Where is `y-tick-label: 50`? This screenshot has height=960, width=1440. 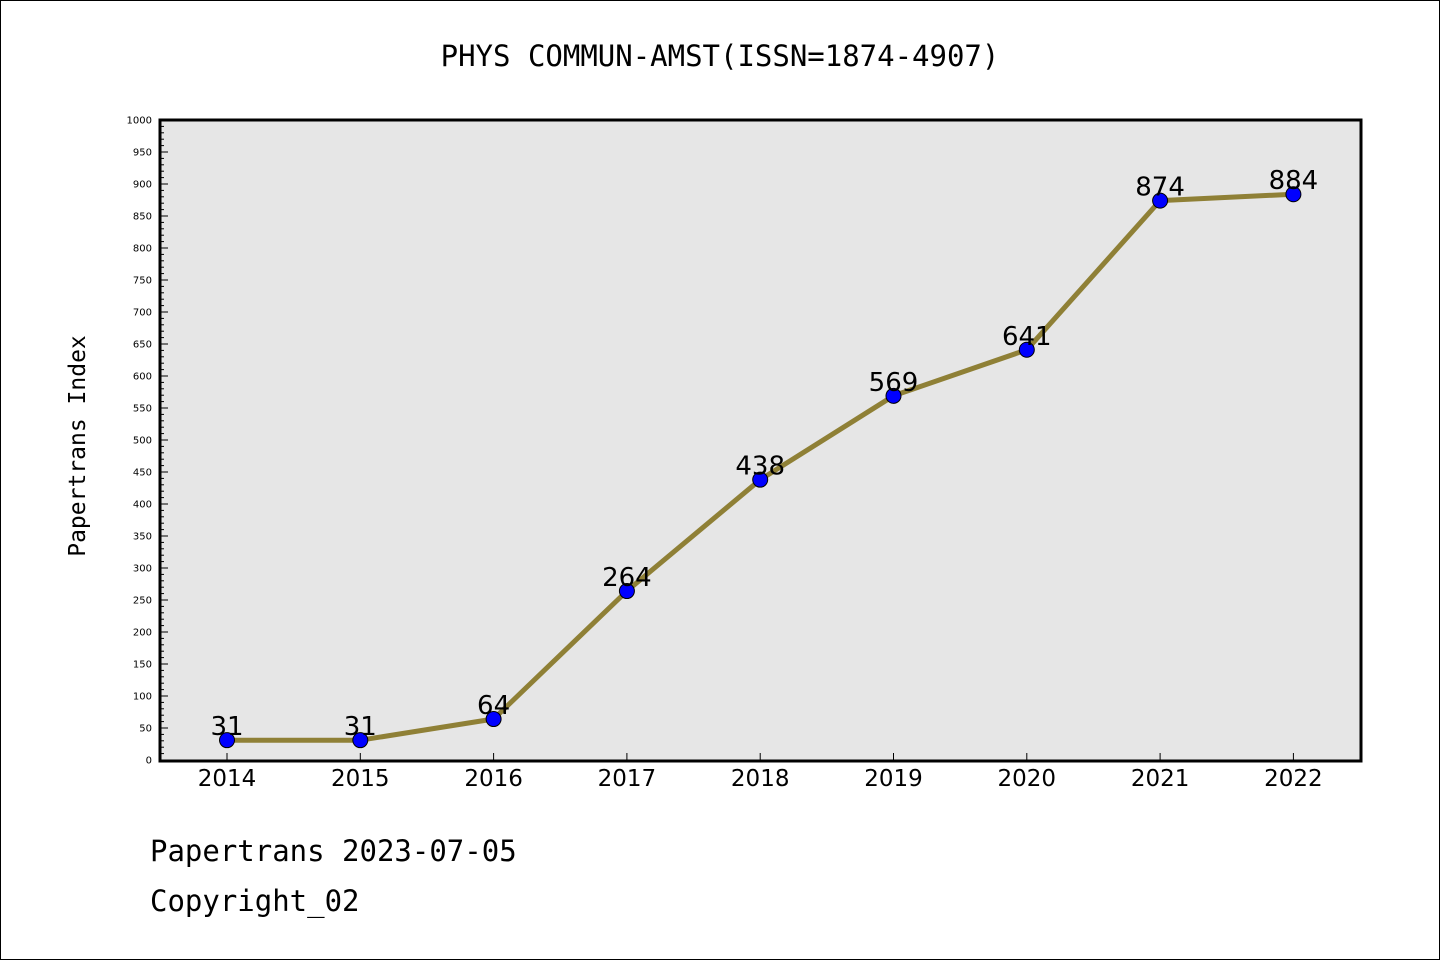
y-tick-label: 50 is located at coordinates (145, 729).